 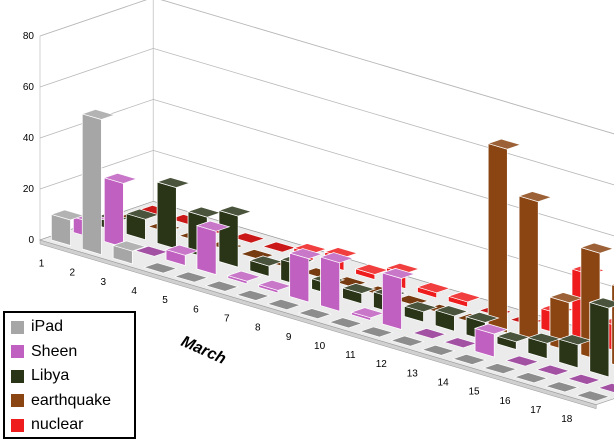 I want to click on x-tick-label: 1, so click(x=42, y=264).